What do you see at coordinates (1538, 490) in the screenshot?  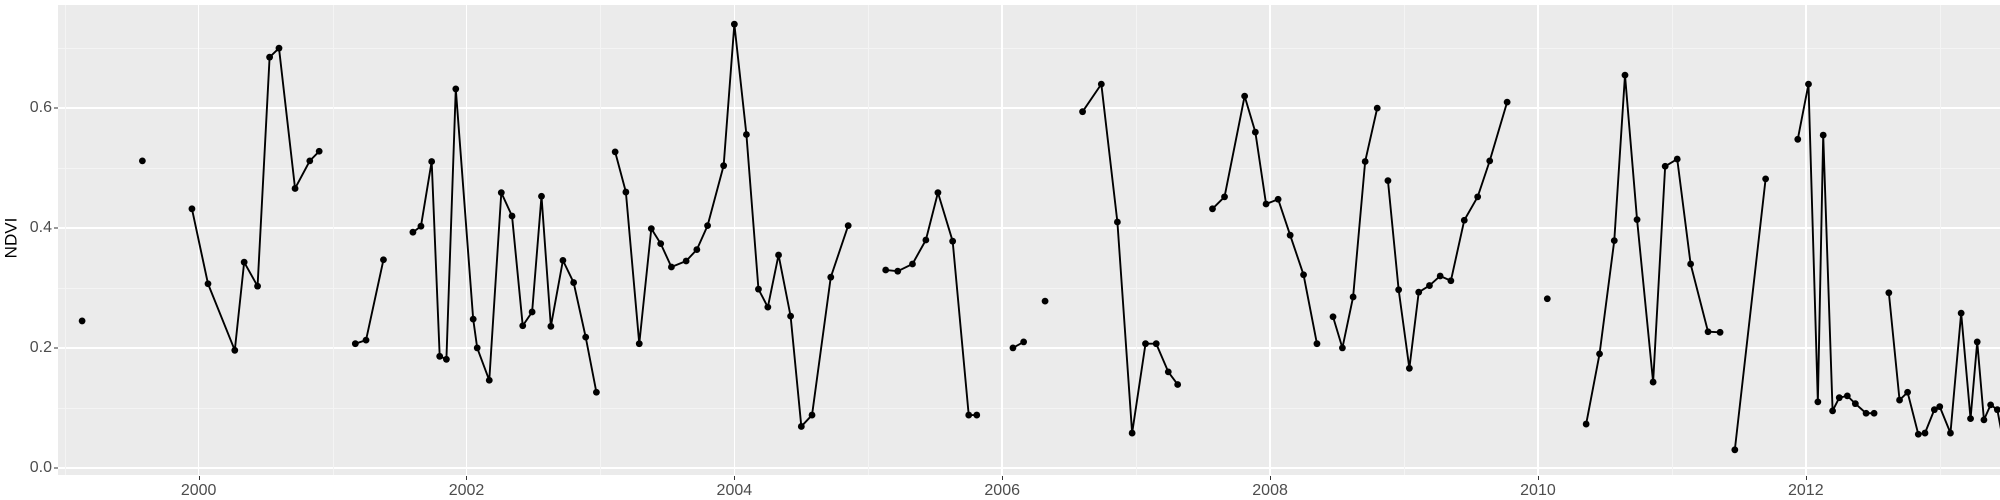 I see `x-tick-label-2010: 2010` at bounding box center [1538, 490].